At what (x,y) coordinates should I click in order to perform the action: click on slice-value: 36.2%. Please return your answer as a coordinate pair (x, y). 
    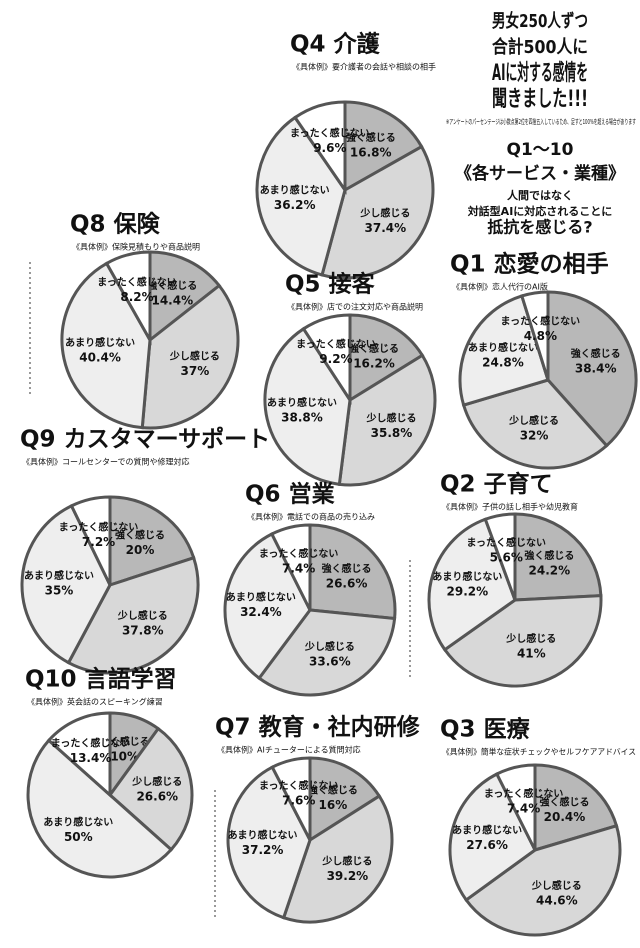
    Looking at the image, I should click on (295, 205).